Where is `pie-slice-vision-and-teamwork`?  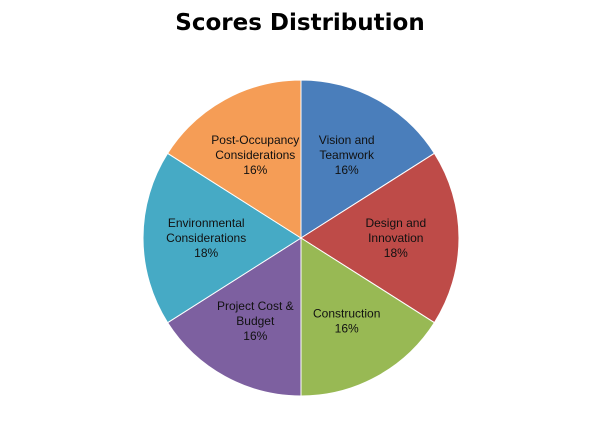 pie-slice-vision-and-teamwork is located at coordinates (368, 159).